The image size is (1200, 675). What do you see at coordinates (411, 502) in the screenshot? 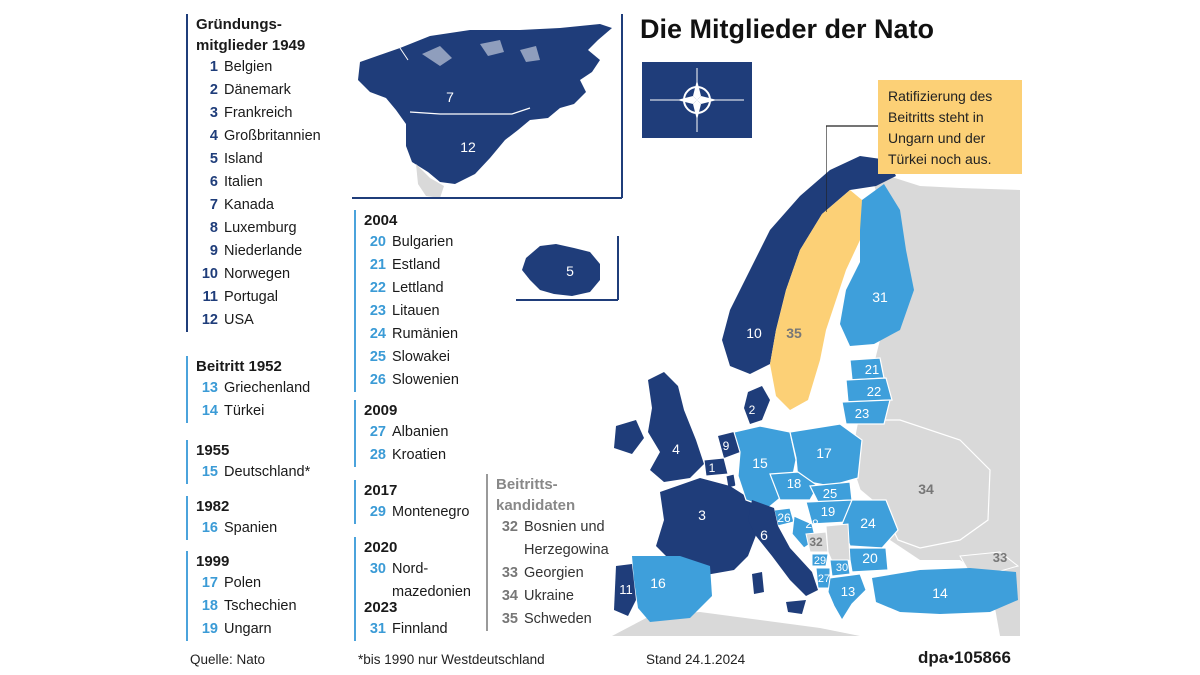
I see `legend-group-2017: 2017 29 Montenegro` at bounding box center [411, 502].